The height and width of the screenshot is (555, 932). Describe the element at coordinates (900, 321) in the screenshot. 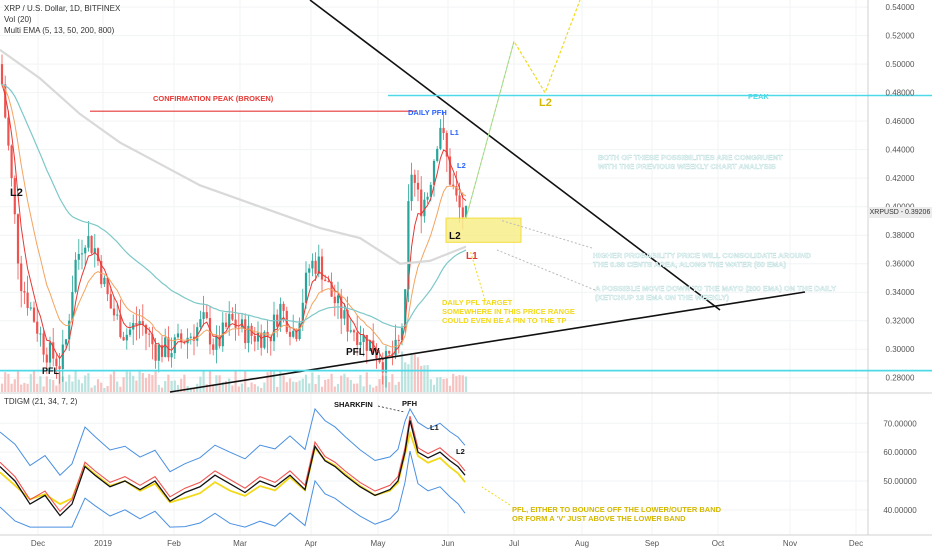

I see `price-tick-label: 0.32000` at that location.